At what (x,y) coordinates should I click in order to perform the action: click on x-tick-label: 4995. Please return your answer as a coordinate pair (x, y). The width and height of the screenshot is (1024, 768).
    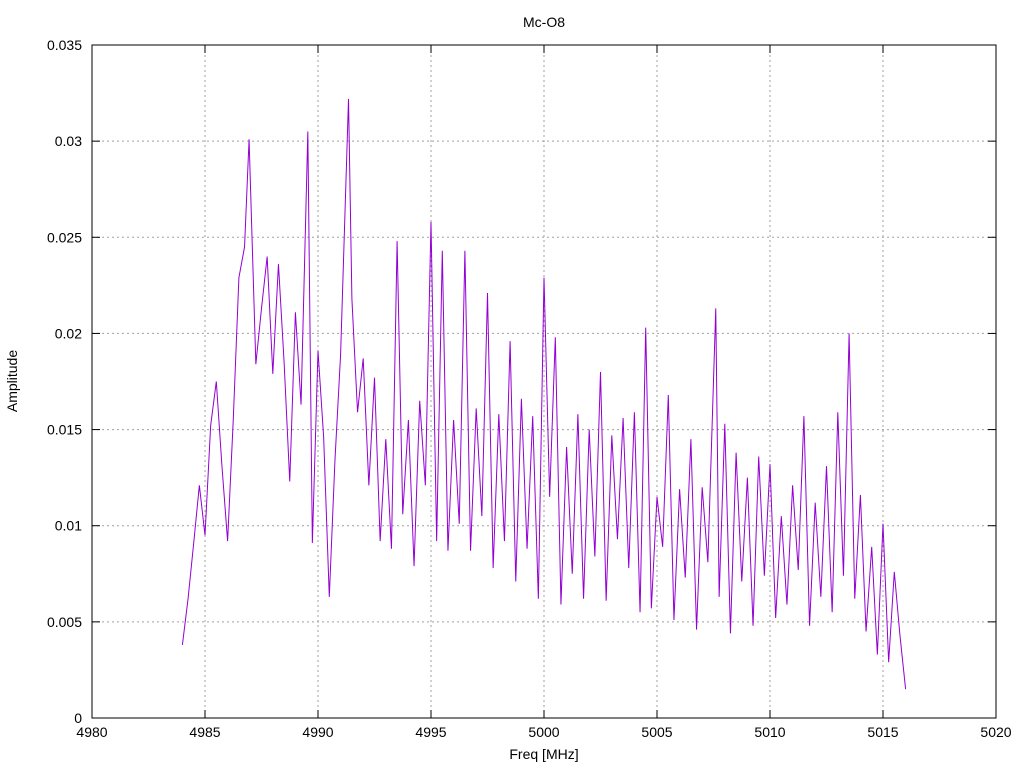
    Looking at the image, I should click on (430, 732).